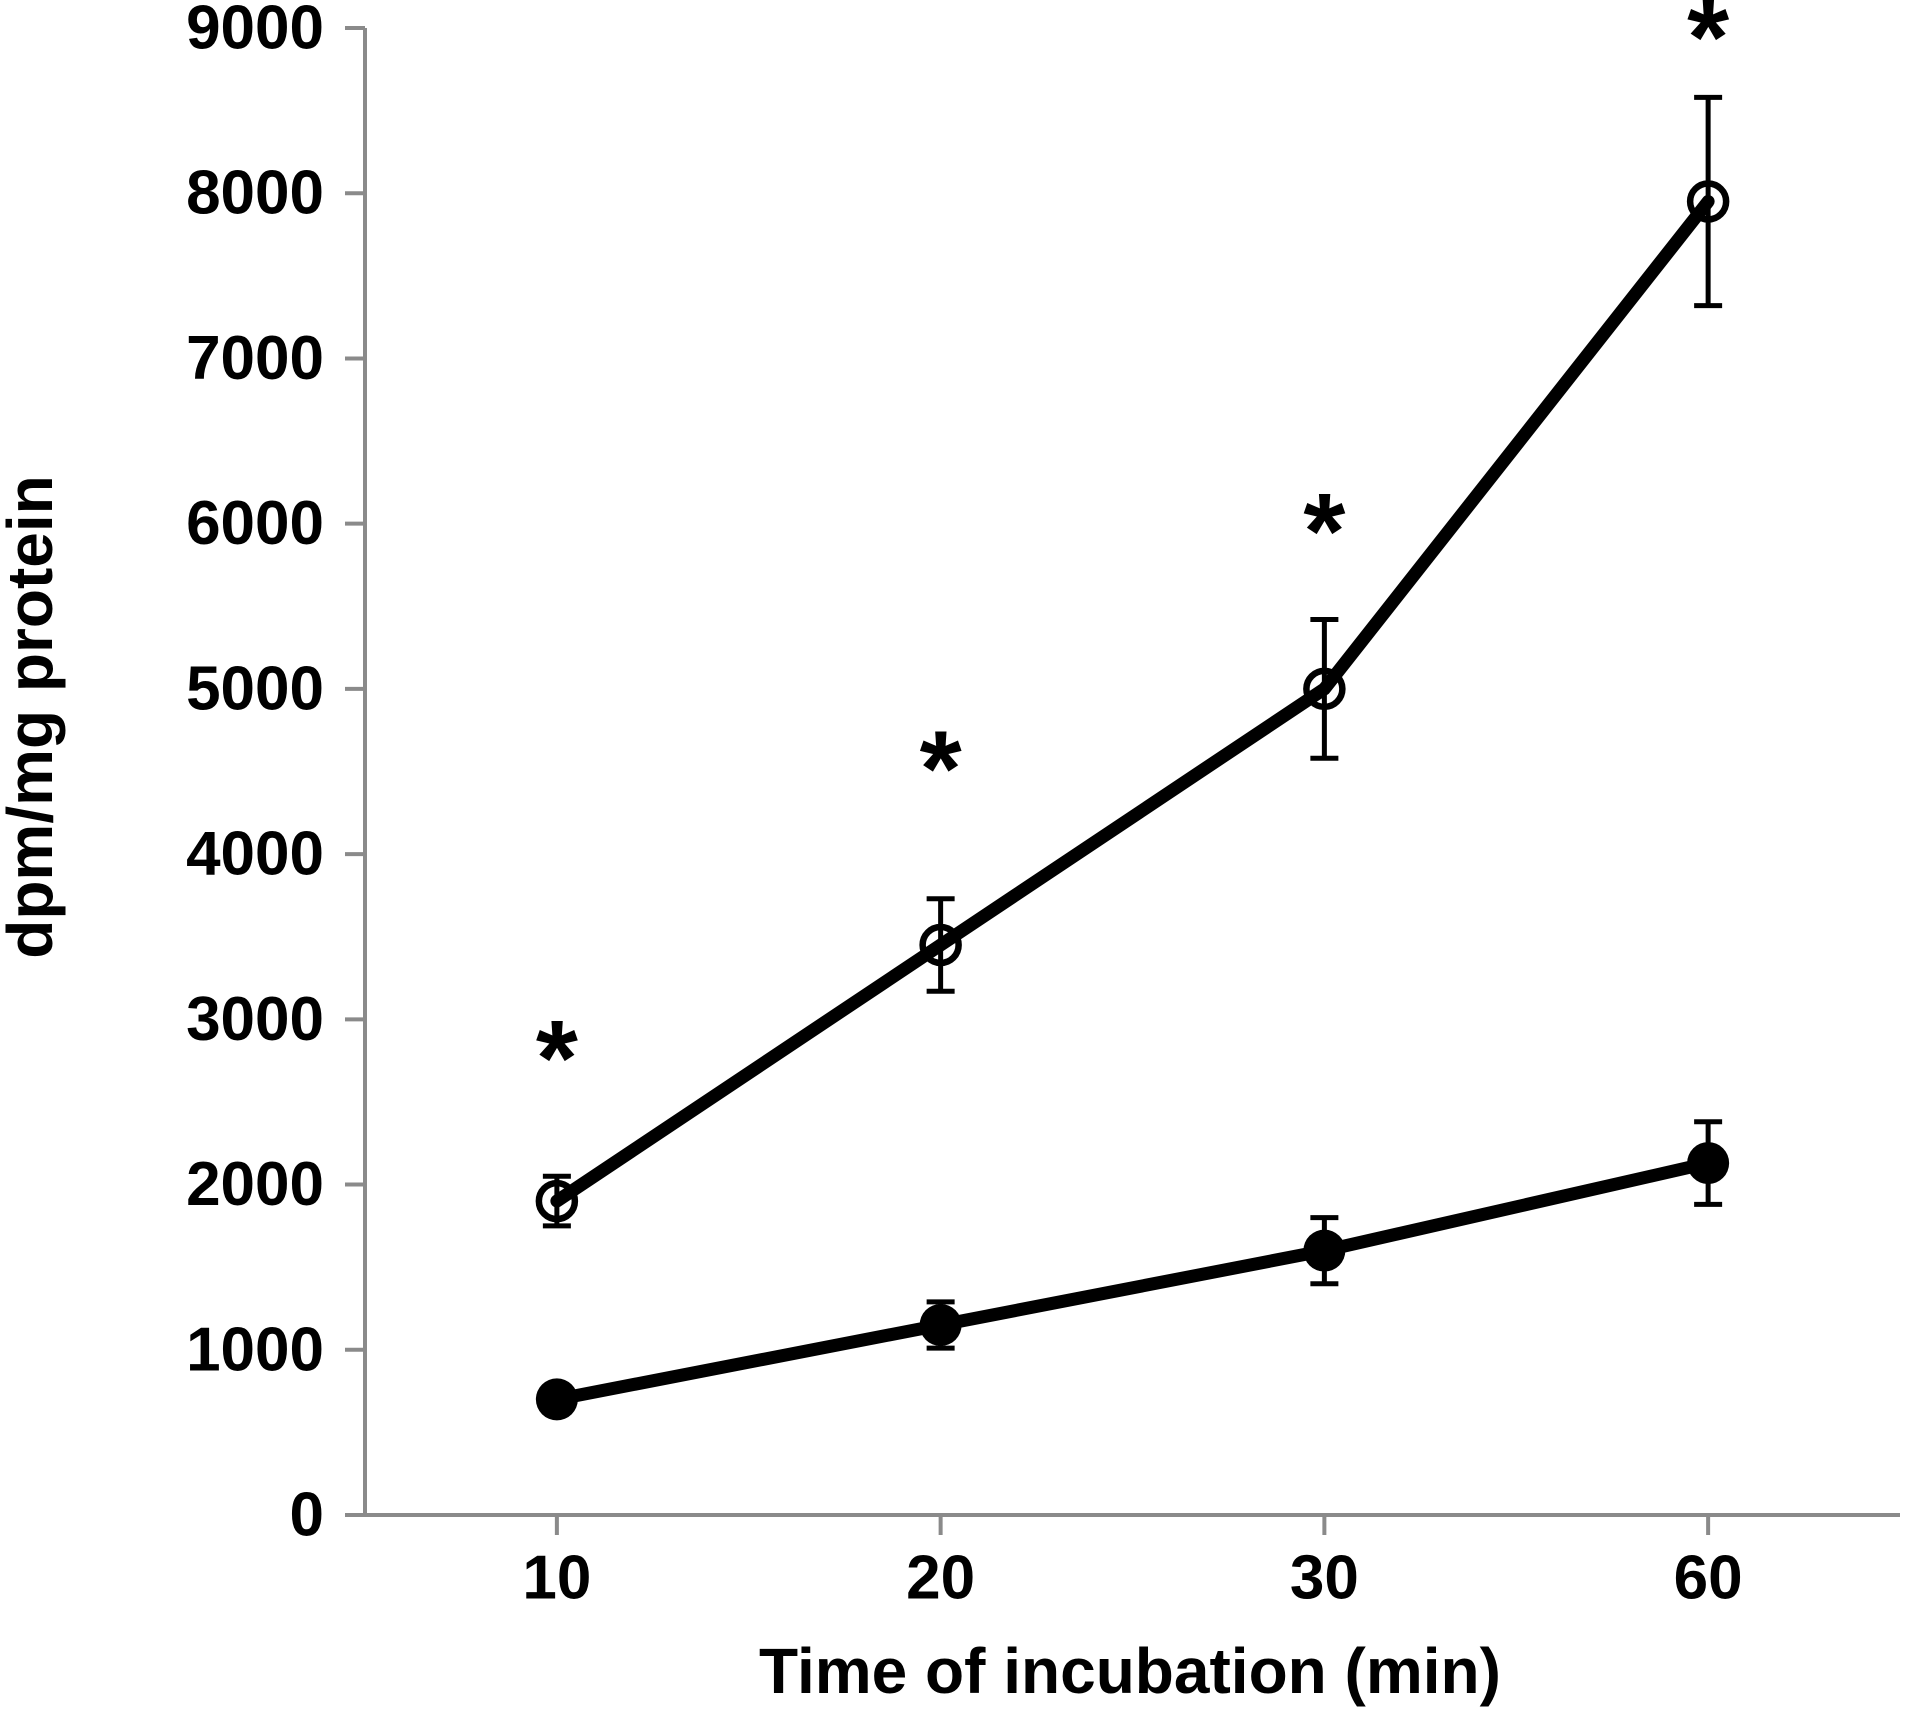 This screenshot has height=1721, width=1920. What do you see at coordinates (255, 1184) in the screenshot?
I see `y-tick-label: 2000` at bounding box center [255, 1184].